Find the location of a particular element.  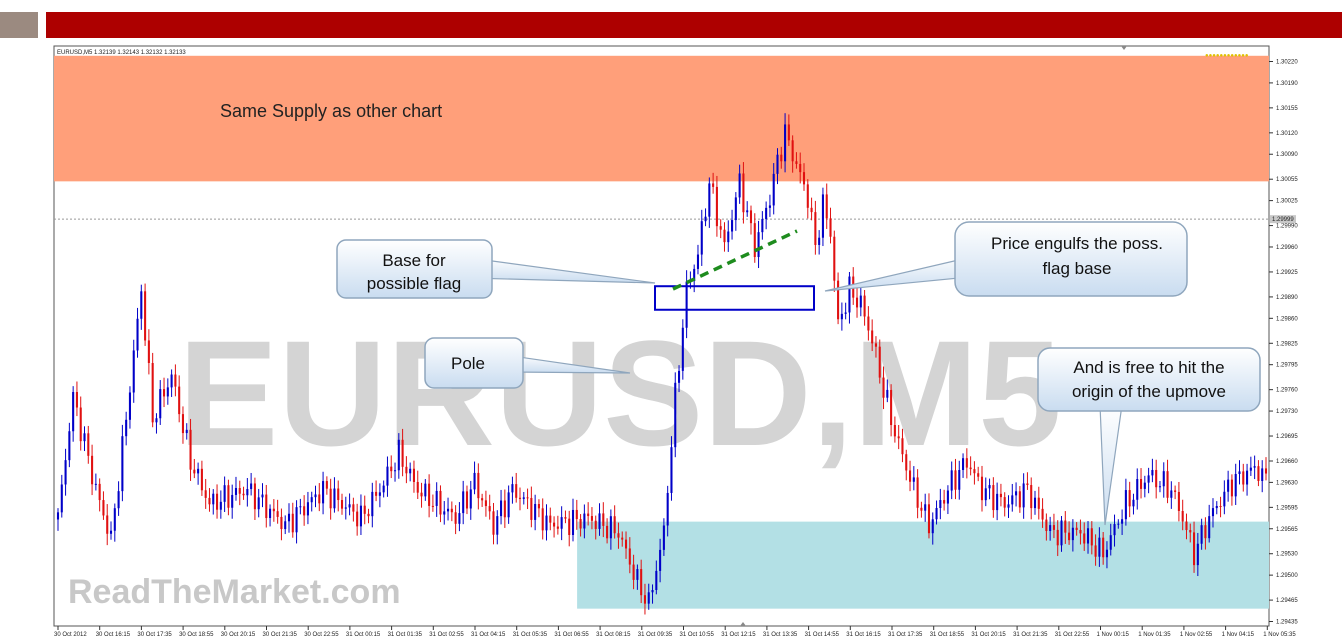

price-tick-label: 1.30090 is located at coordinates (1287, 155).